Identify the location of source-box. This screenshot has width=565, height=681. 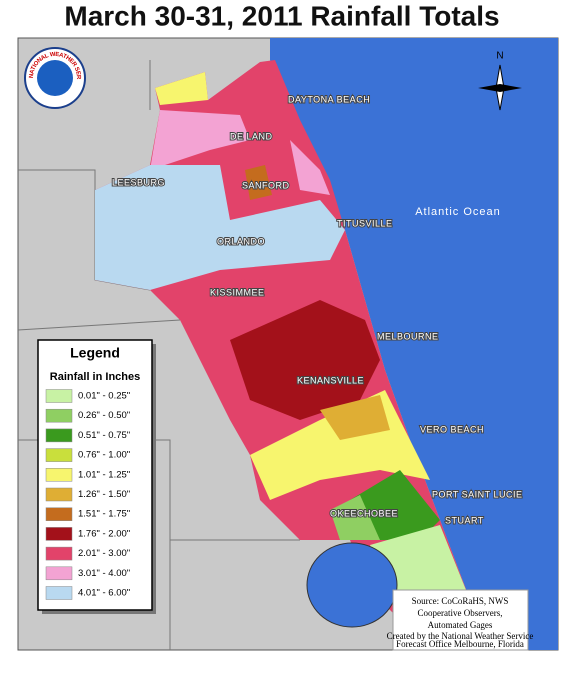
(460, 620).